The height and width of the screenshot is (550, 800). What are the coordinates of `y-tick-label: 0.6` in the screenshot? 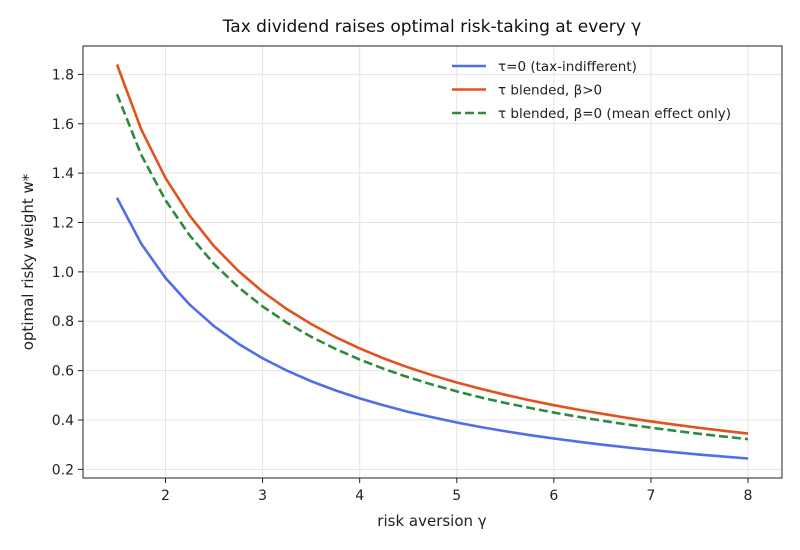 It's located at (63, 372).